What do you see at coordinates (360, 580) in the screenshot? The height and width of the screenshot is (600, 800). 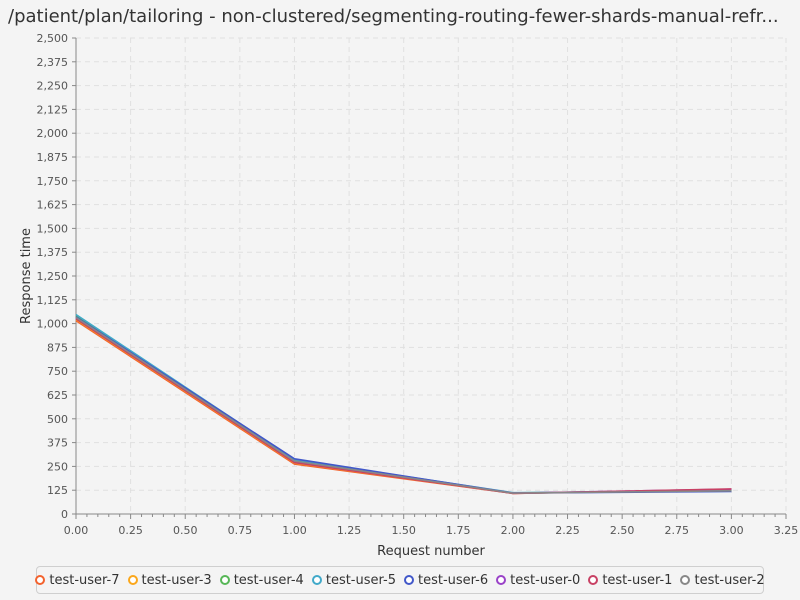 I see `legend-label: test-user-5` at bounding box center [360, 580].